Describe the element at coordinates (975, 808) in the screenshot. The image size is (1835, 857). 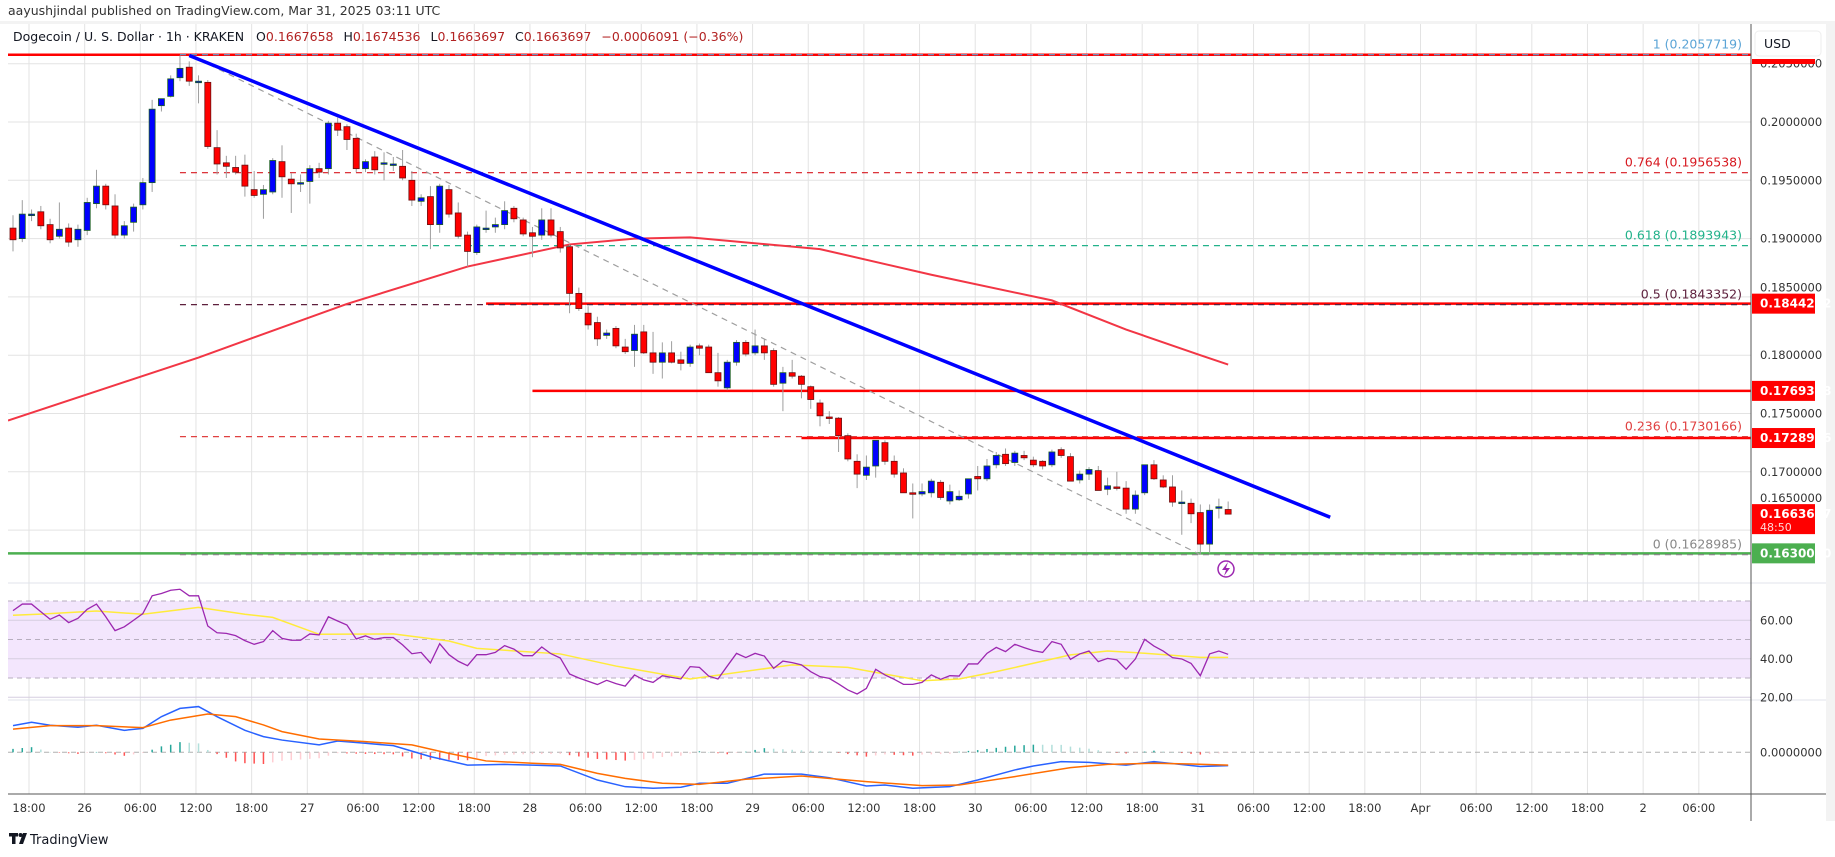
I see `time-tick-label: 30` at that location.